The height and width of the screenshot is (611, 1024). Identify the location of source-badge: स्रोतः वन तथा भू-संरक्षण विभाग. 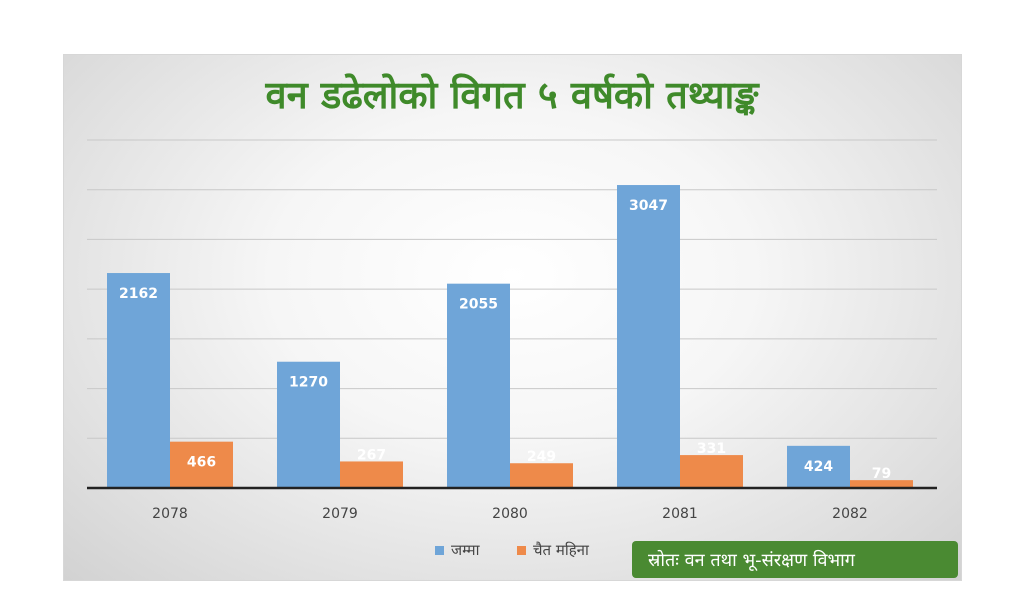
(795, 559).